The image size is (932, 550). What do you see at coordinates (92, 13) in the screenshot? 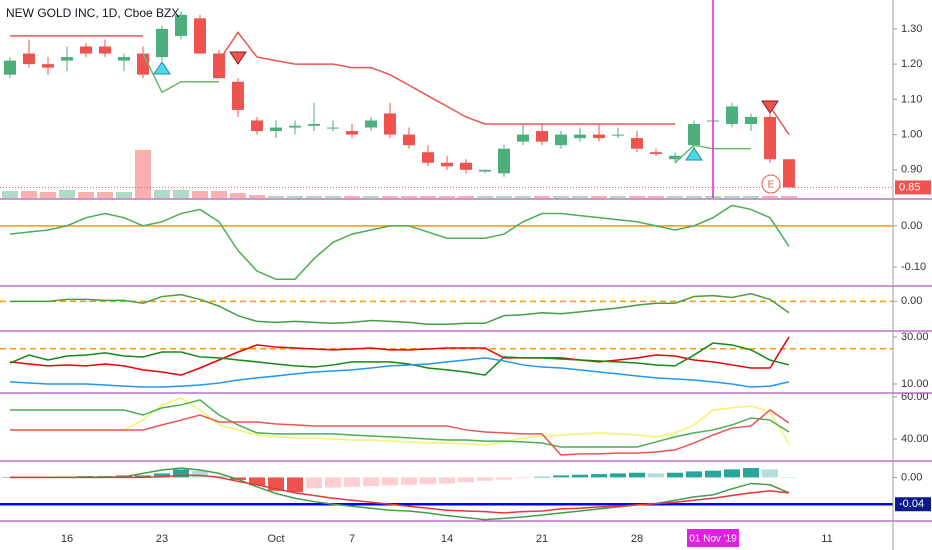
I see `chart-title: NEW GOLD INC, 1D, Cboe BZX` at bounding box center [92, 13].